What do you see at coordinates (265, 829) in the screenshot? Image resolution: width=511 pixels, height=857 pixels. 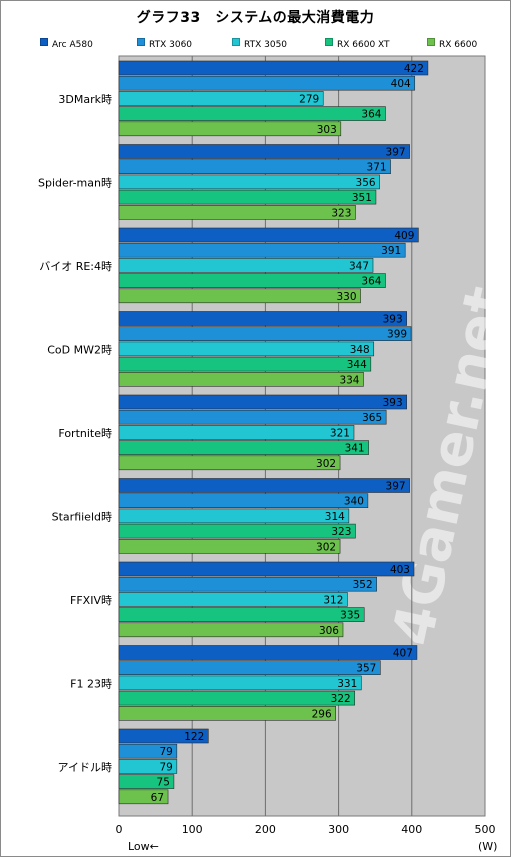 I see `x-tick-label: 200` at bounding box center [265, 829].